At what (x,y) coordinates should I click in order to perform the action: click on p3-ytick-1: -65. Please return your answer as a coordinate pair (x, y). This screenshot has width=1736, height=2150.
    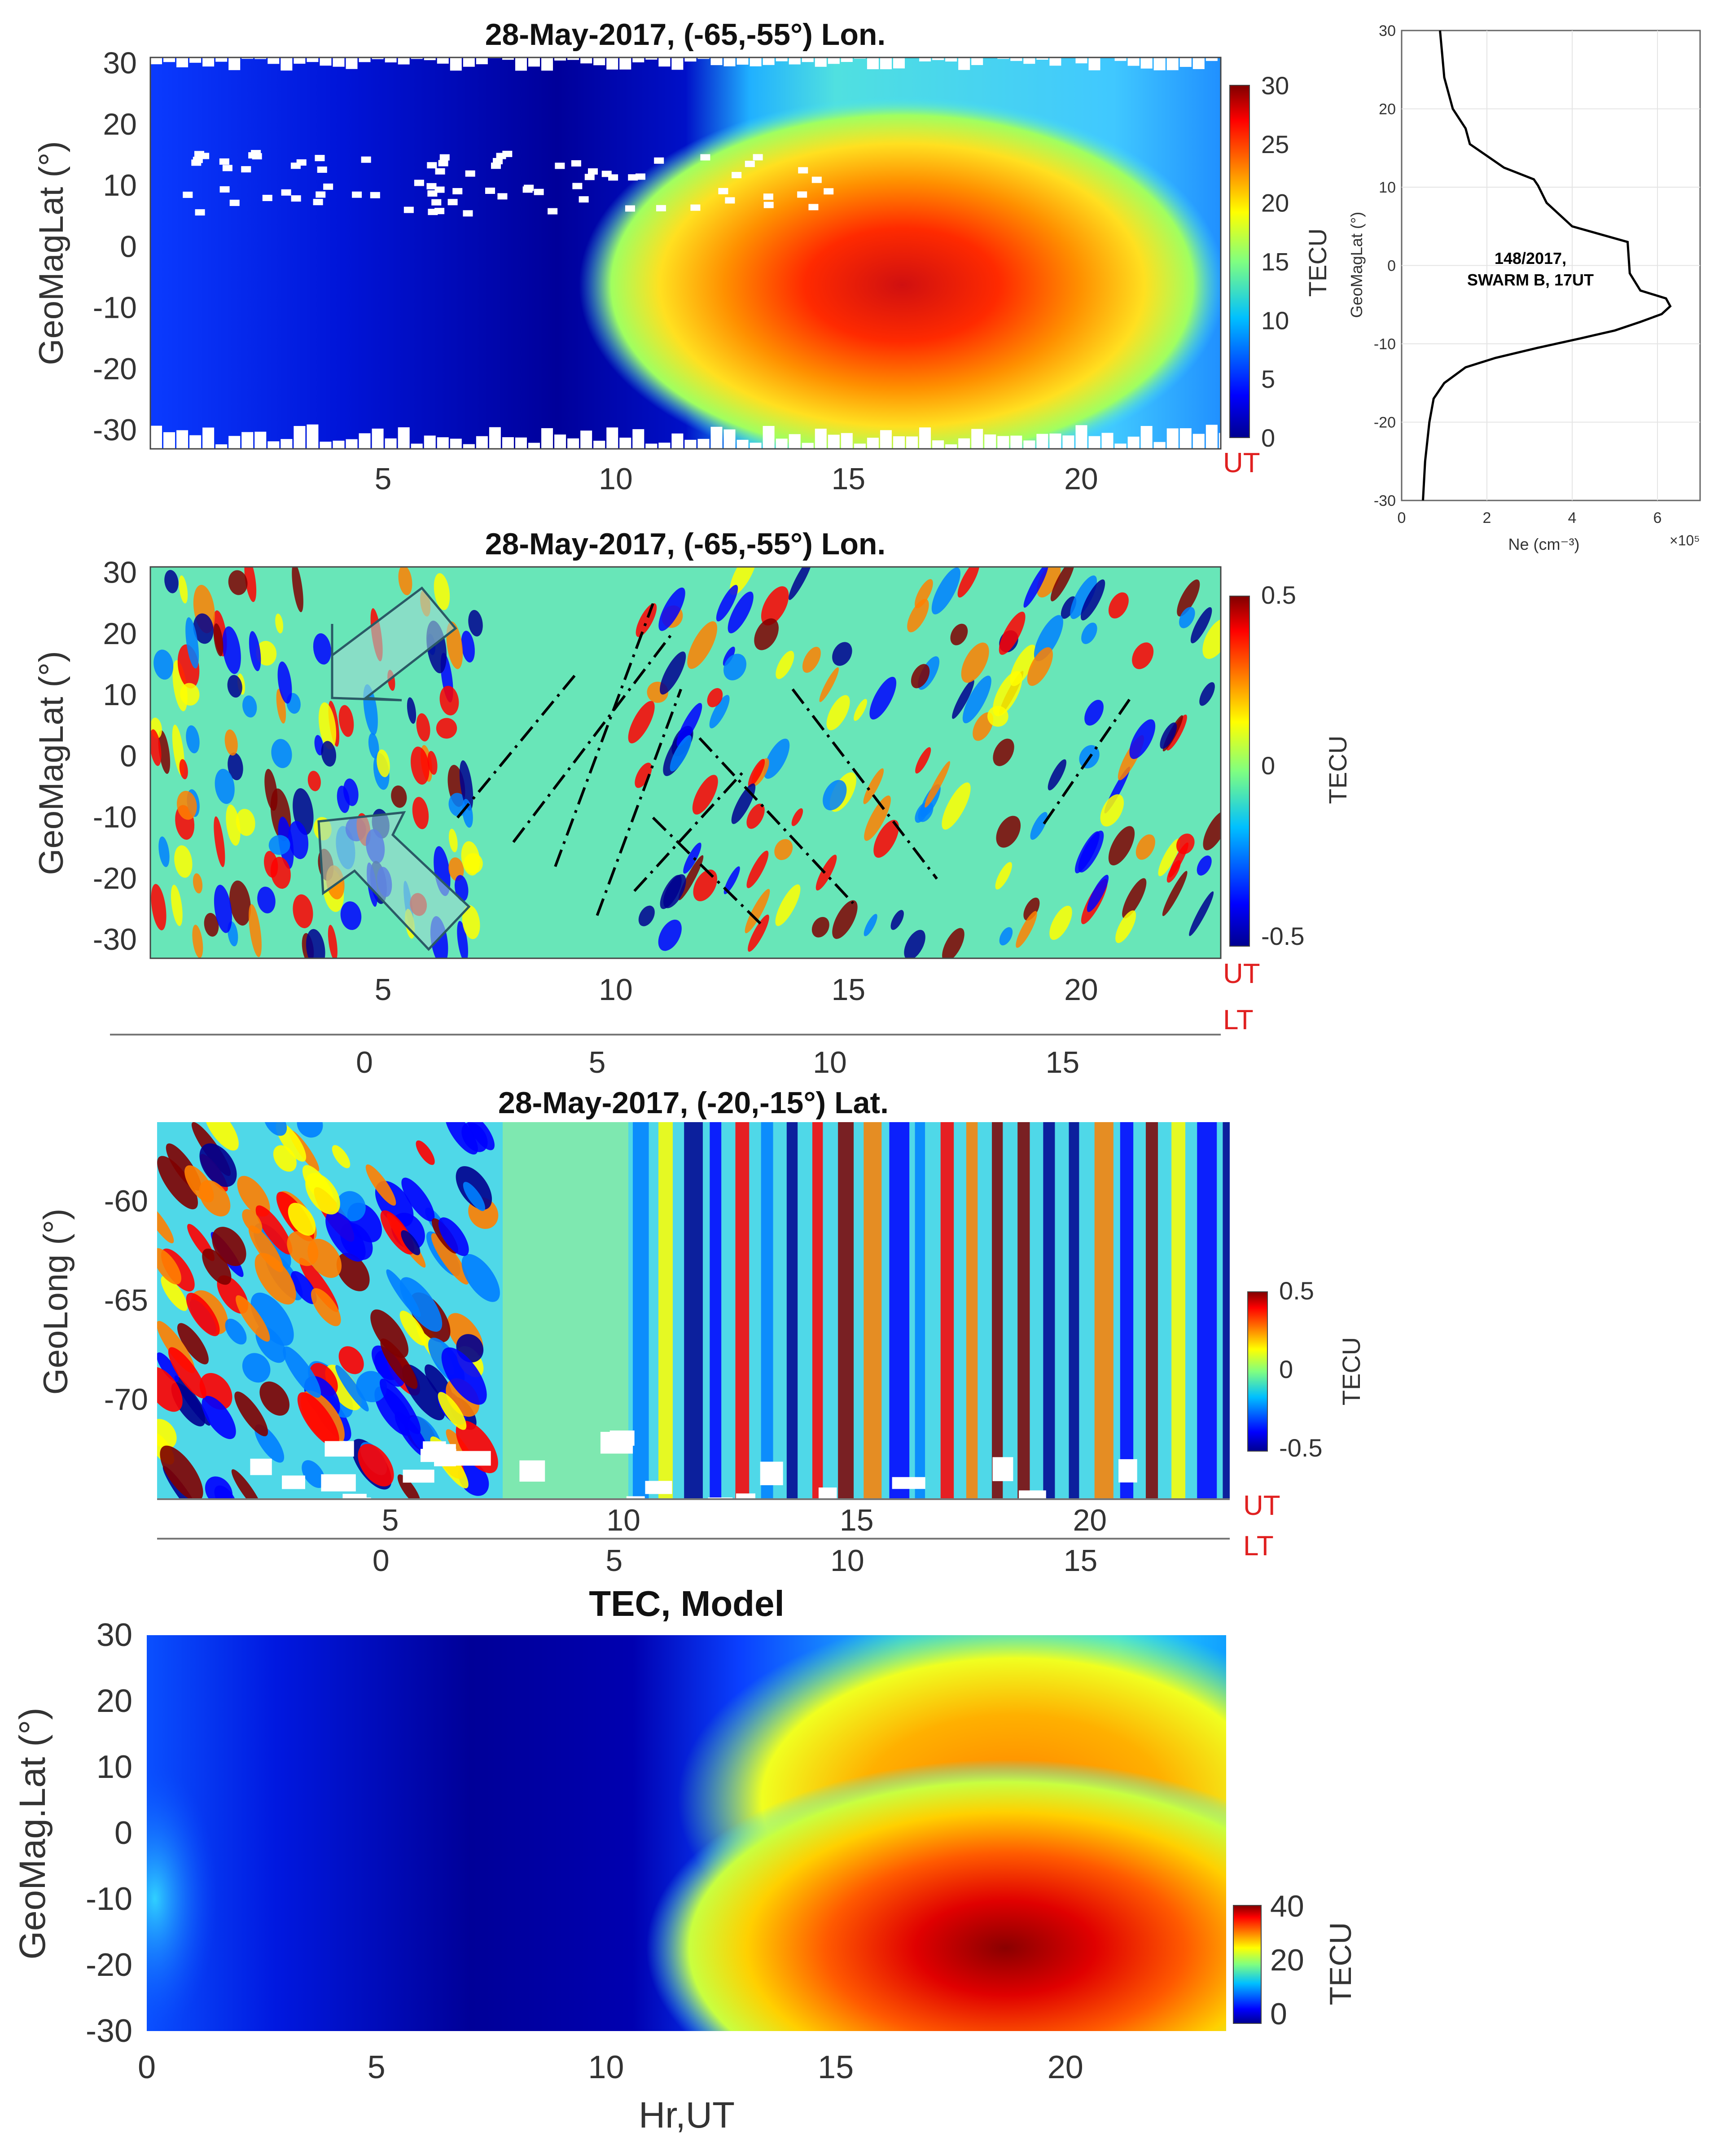
    Looking at the image, I should click on (126, 1300).